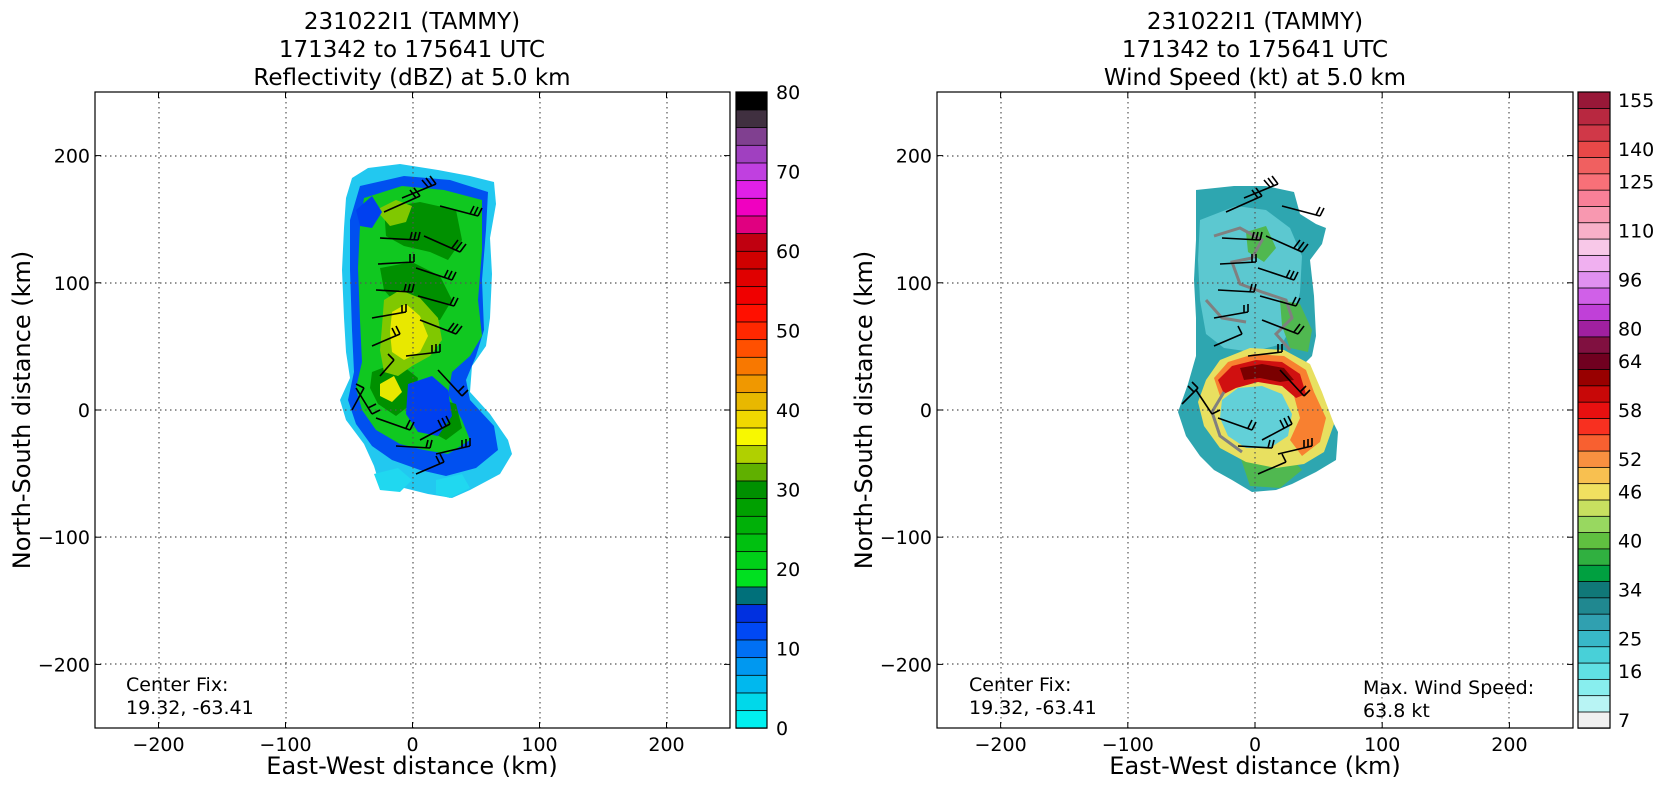 The height and width of the screenshot is (787, 1655). What do you see at coordinates (1630, 362) in the screenshot?
I see `colorbar-tick-label: 64` at bounding box center [1630, 362].